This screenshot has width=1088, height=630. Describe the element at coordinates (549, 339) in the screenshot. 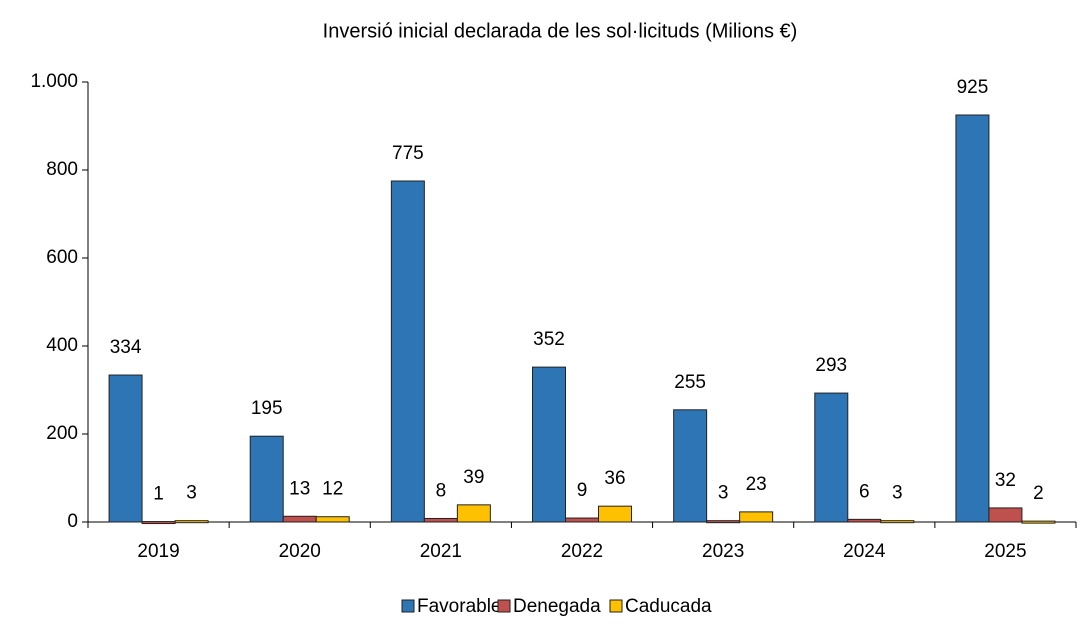

I see `value-label: 352` at that location.